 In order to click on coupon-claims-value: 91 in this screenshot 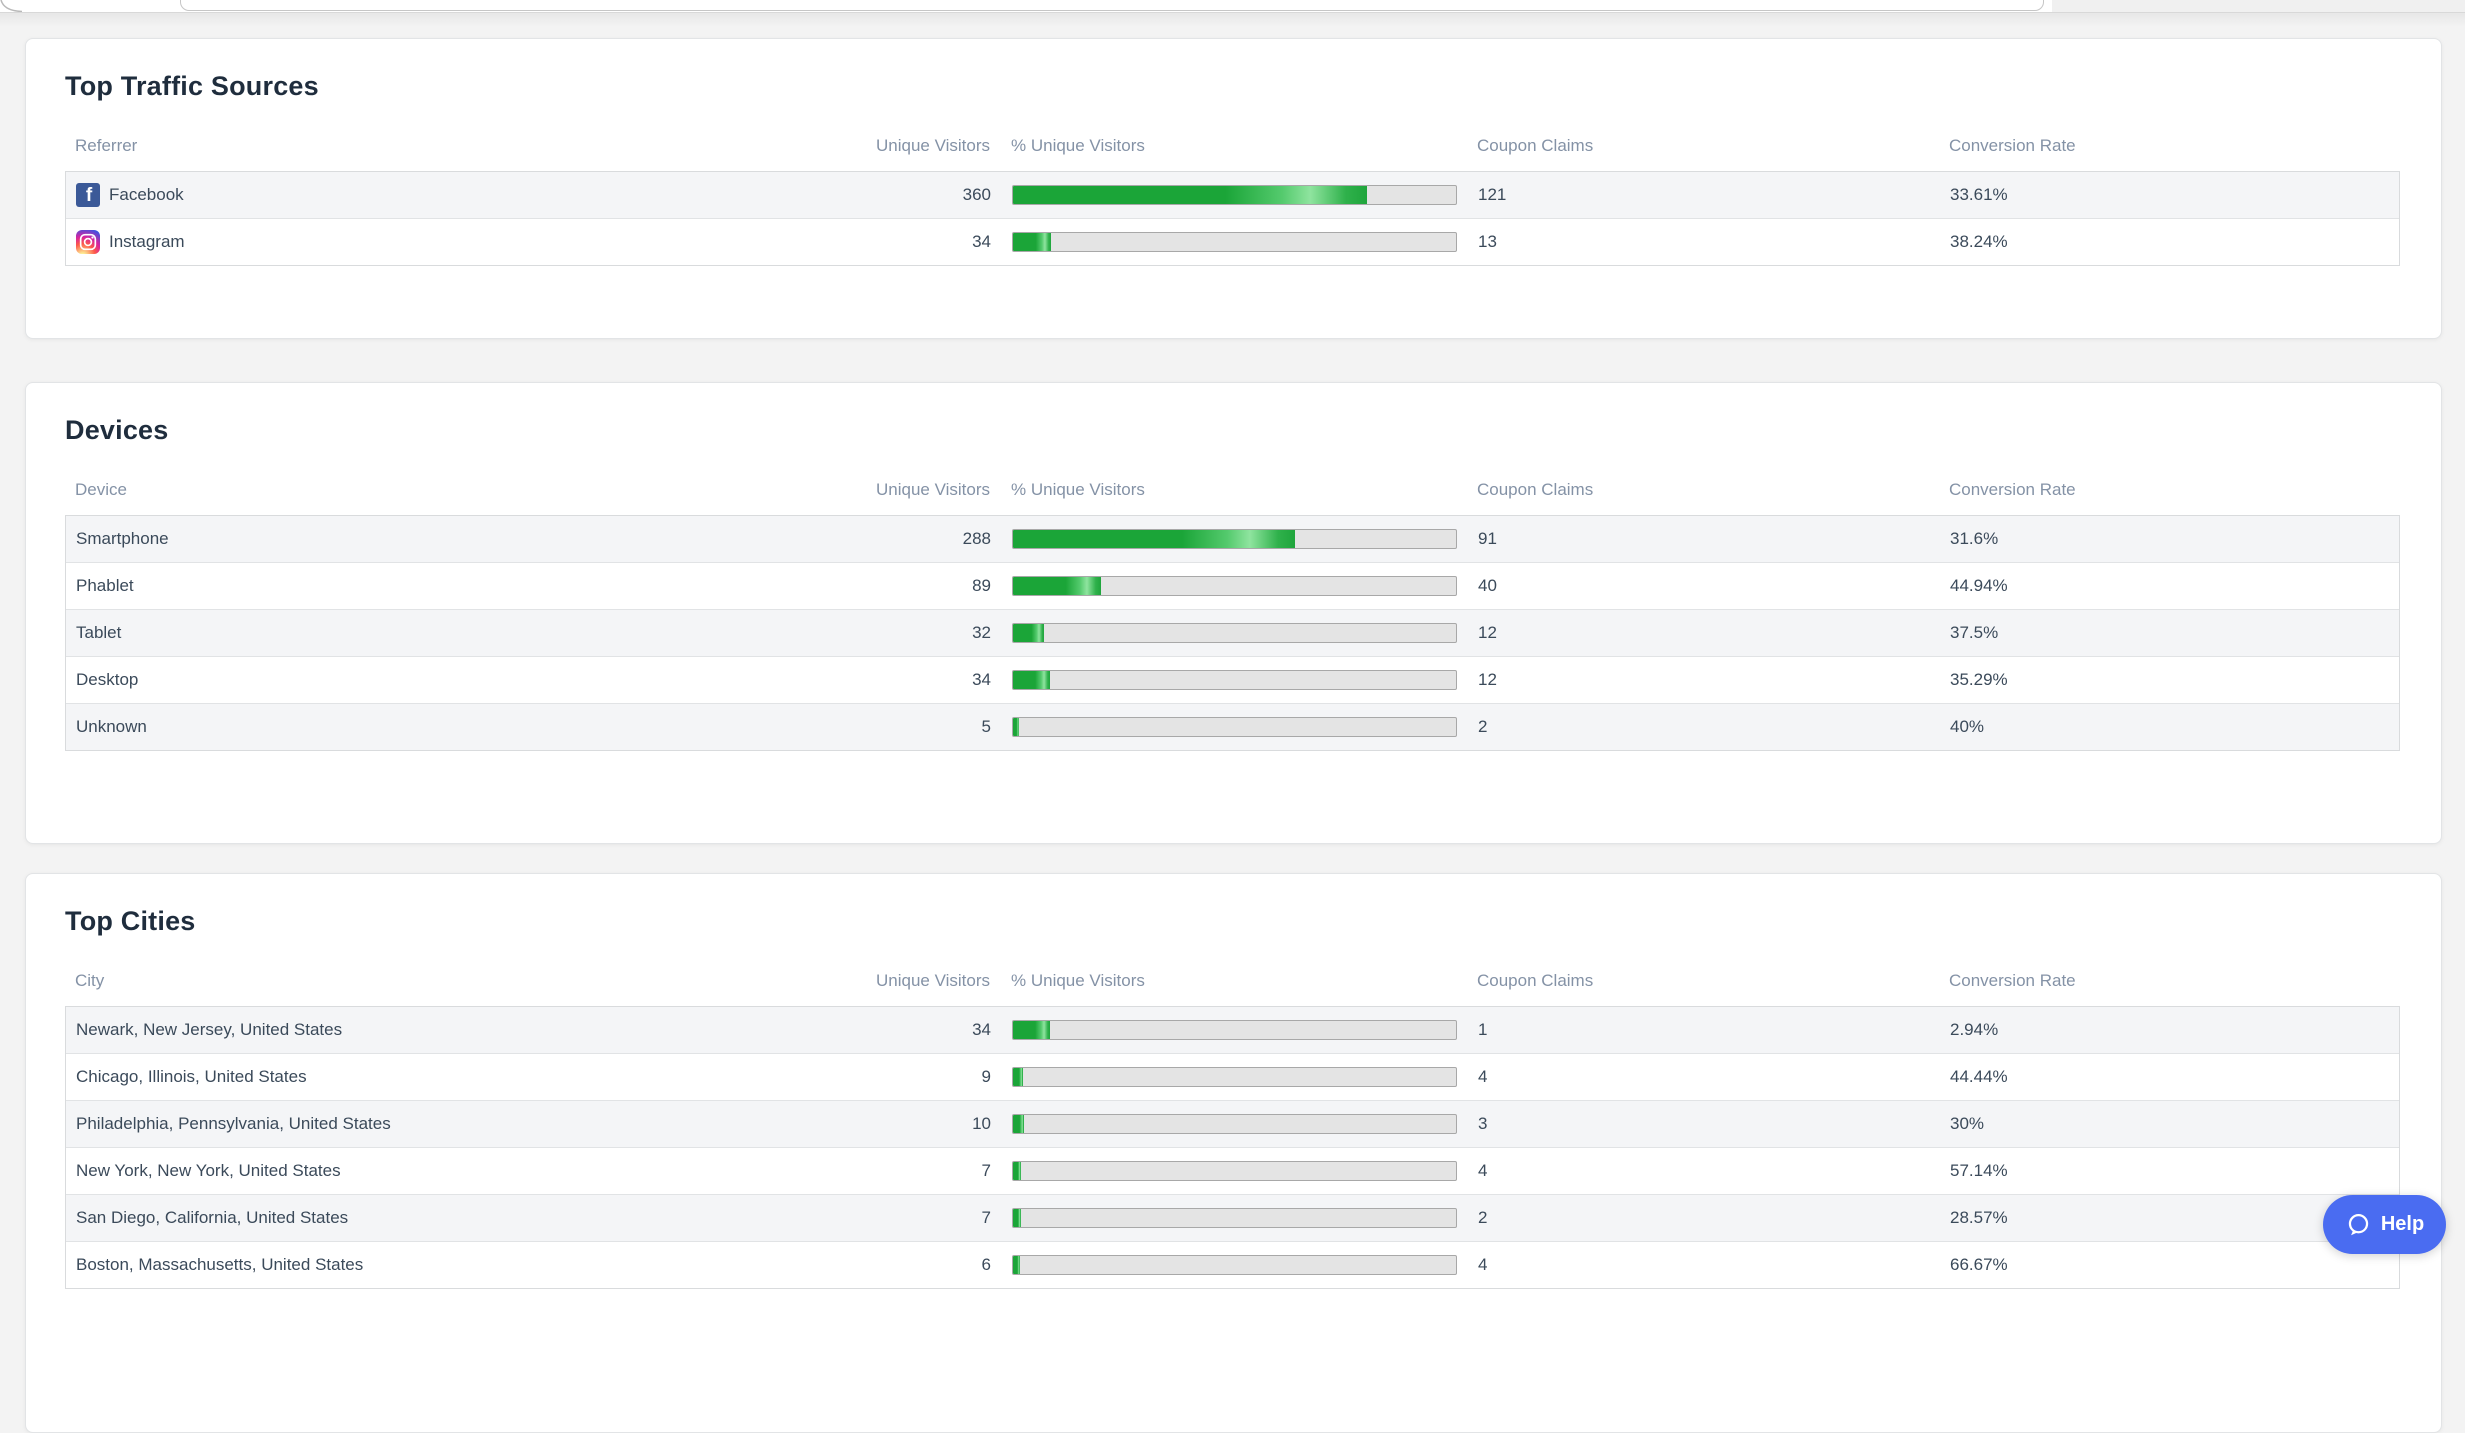, I will do `click(1487, 538)`.